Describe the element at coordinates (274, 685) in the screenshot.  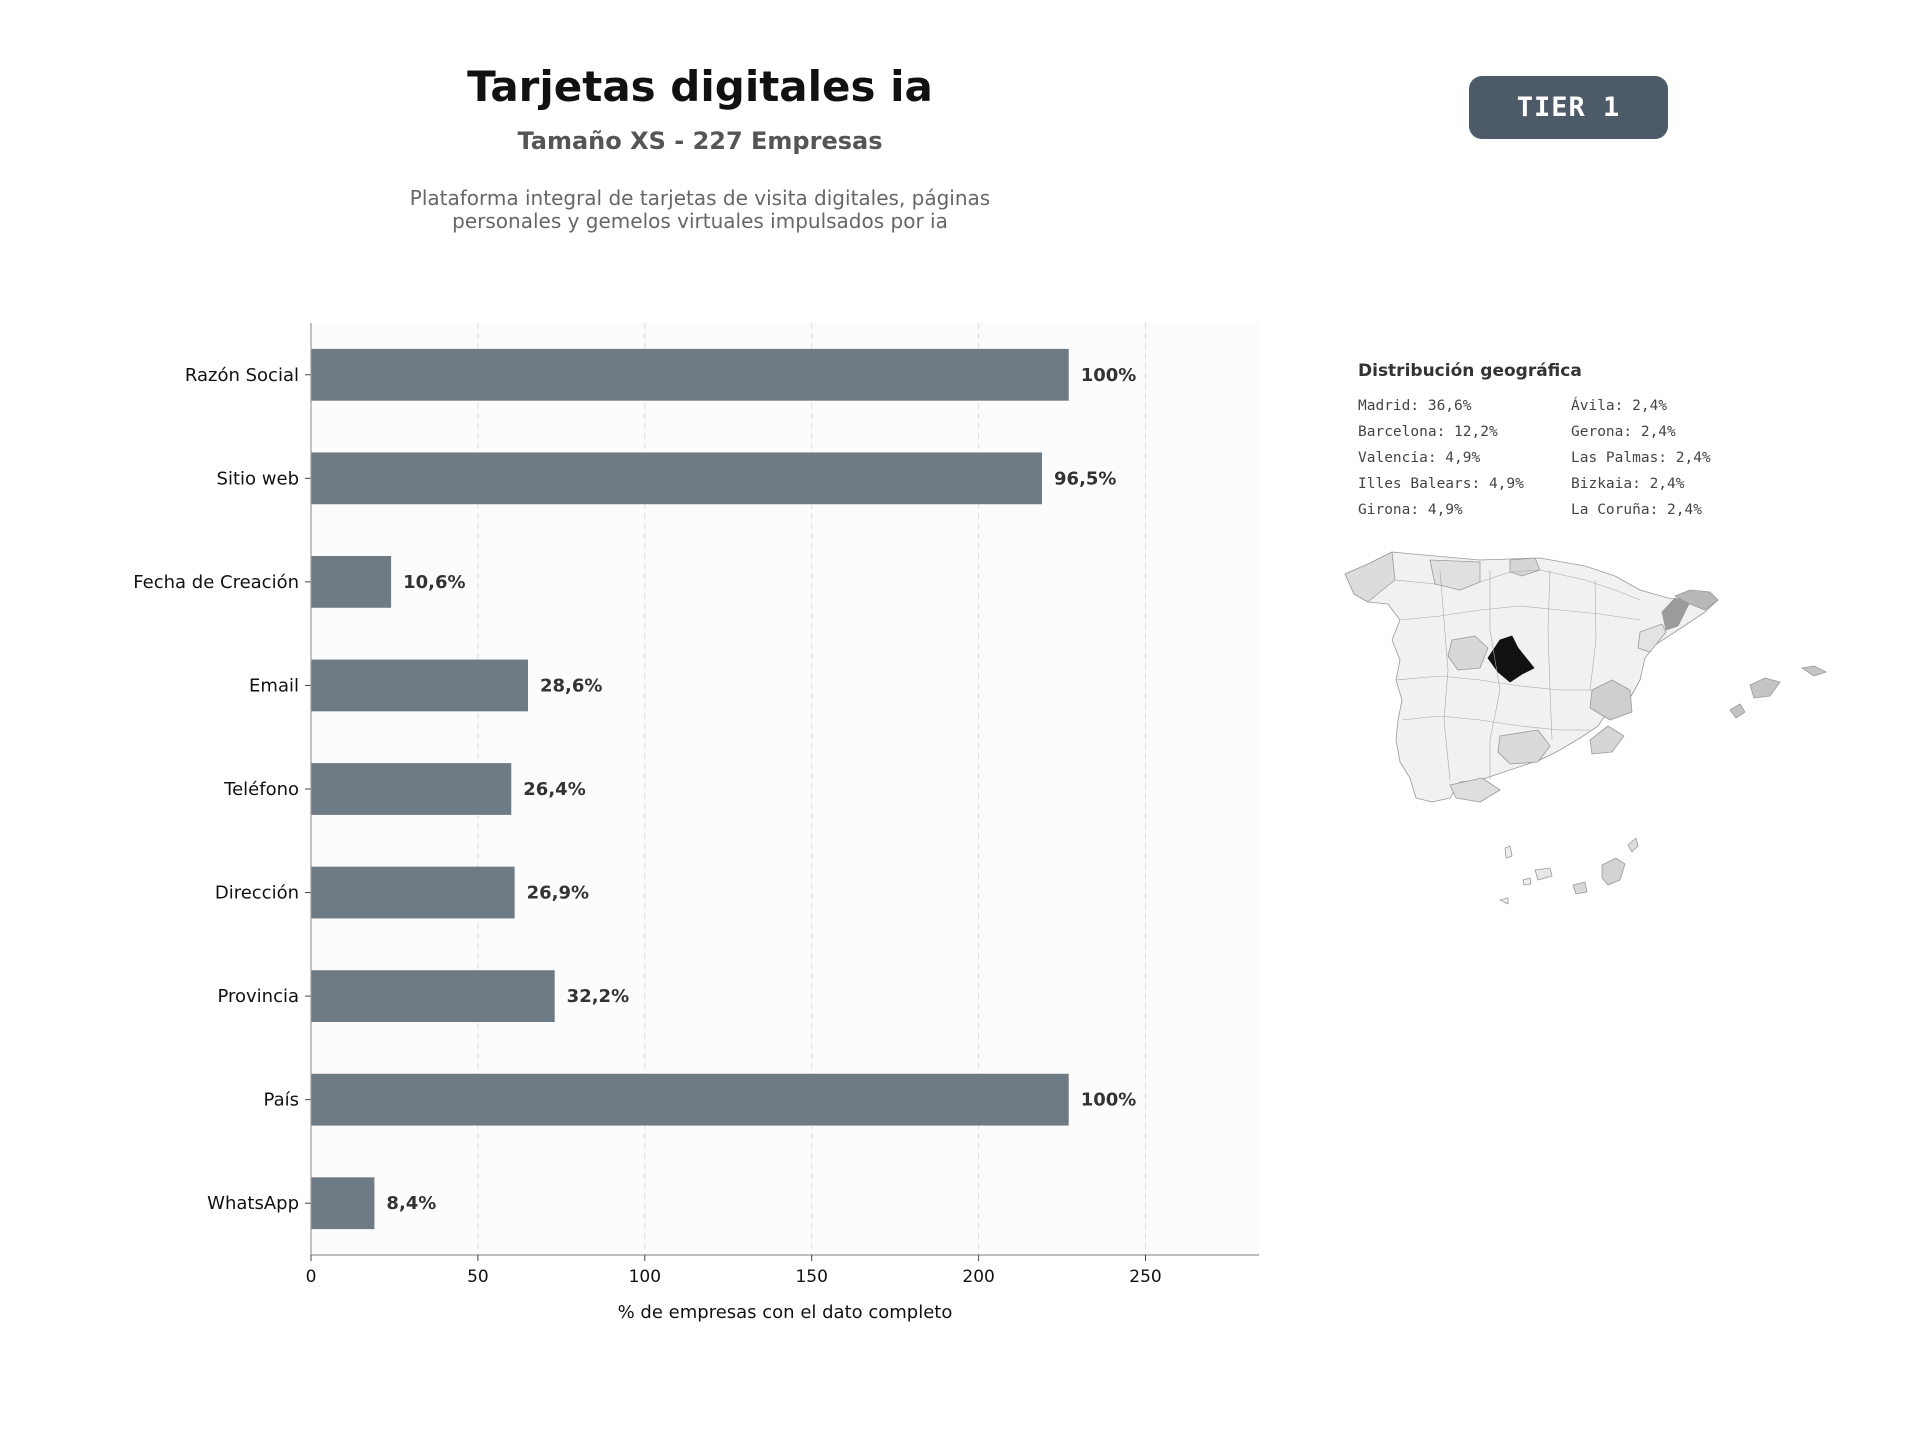
I see `y-tick-label: Email` at that location.